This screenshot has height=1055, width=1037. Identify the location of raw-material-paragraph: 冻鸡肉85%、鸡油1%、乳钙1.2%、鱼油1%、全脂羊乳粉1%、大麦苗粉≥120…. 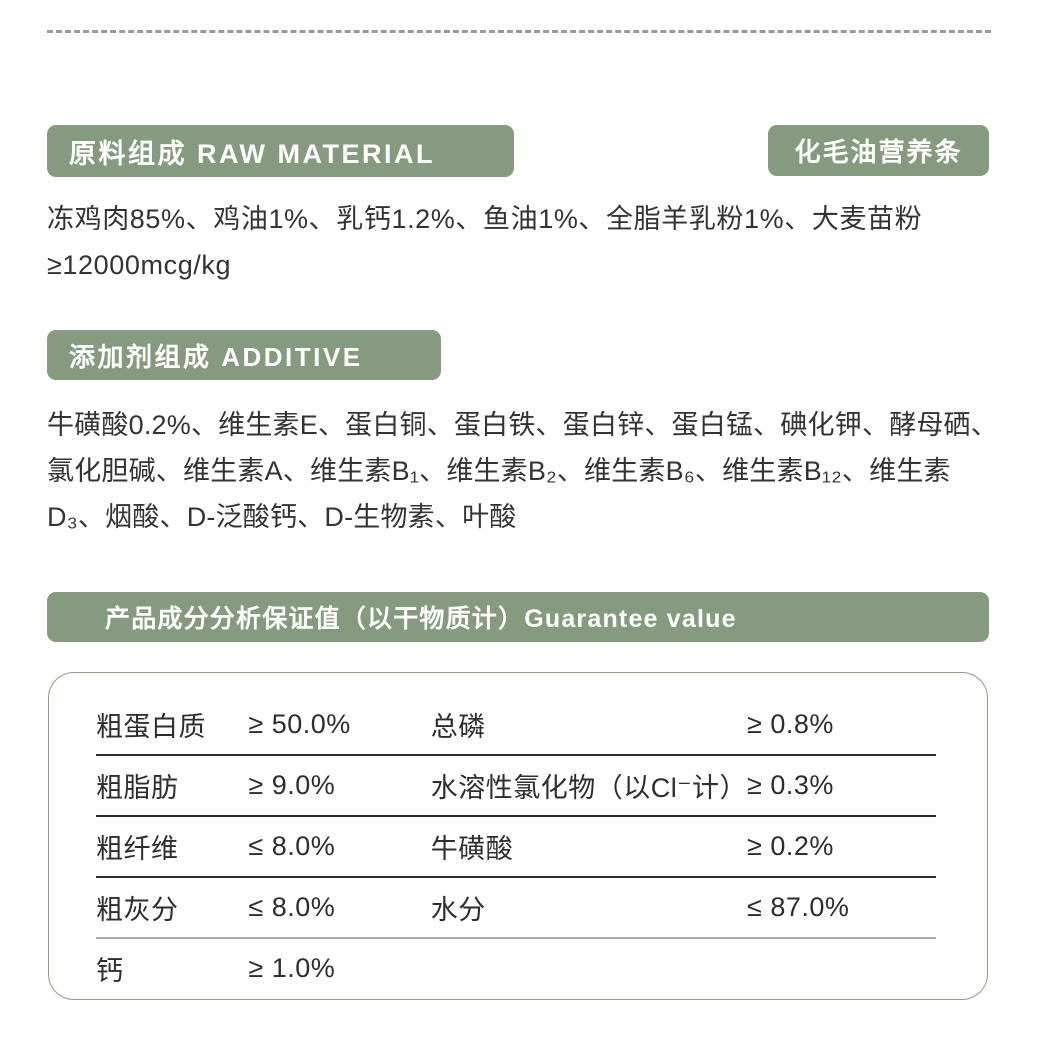
(485, 242).